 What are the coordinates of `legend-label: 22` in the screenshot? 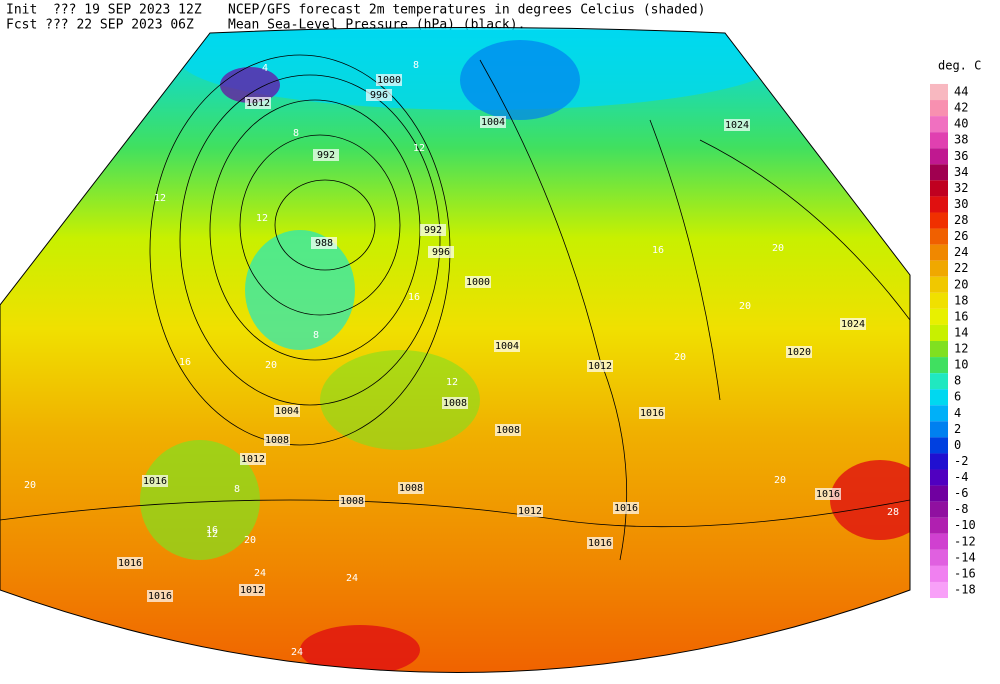 It's located at (961, 268).